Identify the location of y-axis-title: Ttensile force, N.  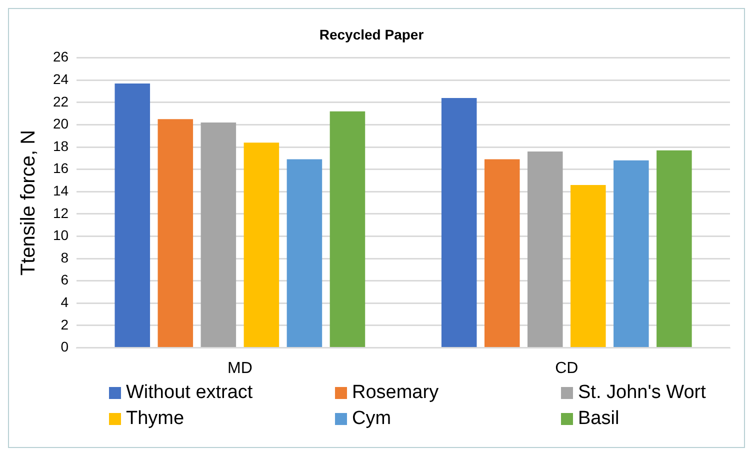
(29, 203).